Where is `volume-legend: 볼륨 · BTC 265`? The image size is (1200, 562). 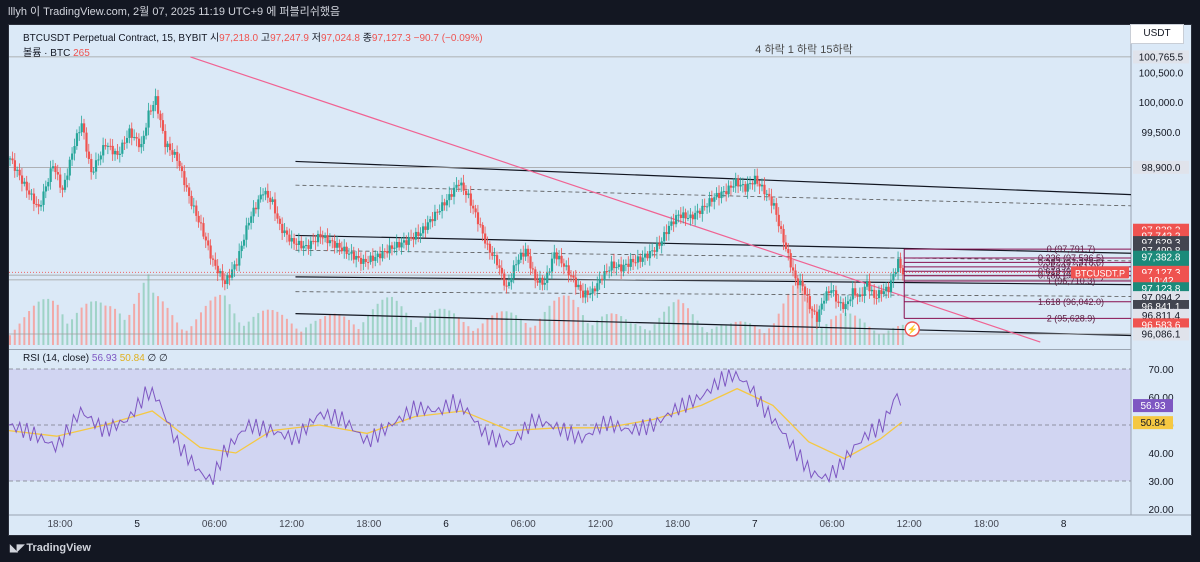 volume-legend: 볼륨 · BTC 265 is located at coordinates (56, 51).